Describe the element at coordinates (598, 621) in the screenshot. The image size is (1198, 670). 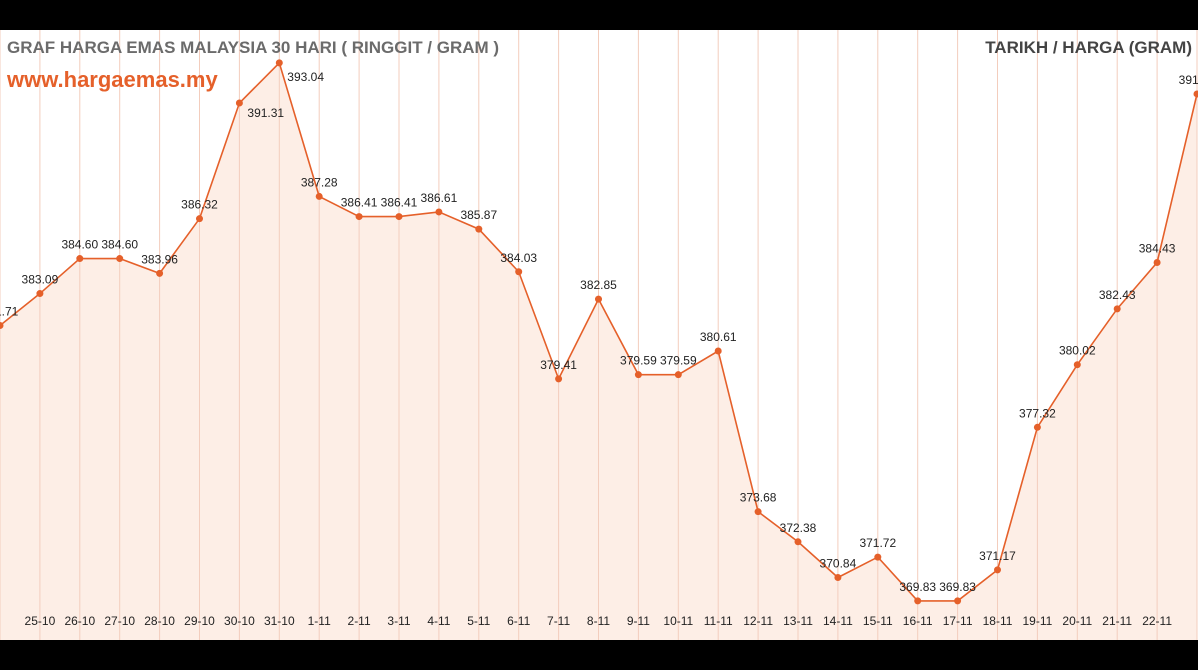
I see `x-tick-label: 8-11` at that location.